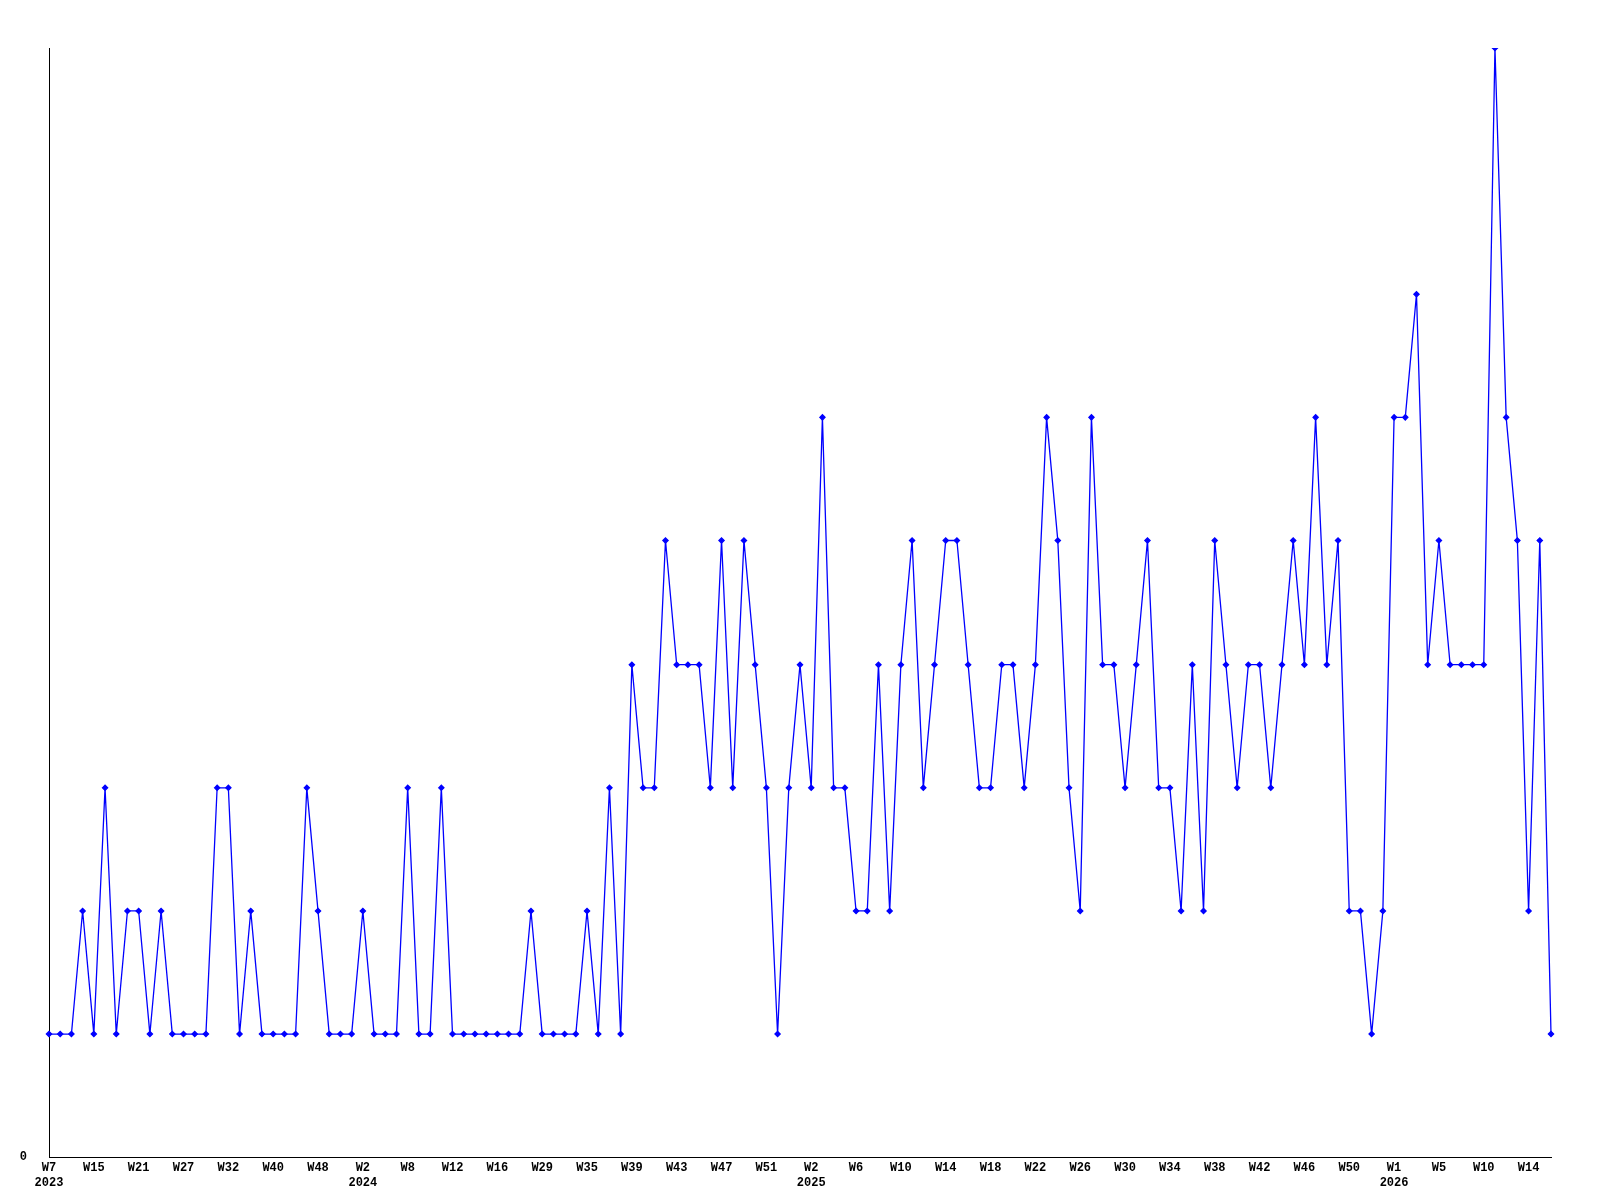  What do you see at coordinates (856, 1168) in the screenshot?
I see `x-tick-label: W6` at bounding box center [856, 1168].